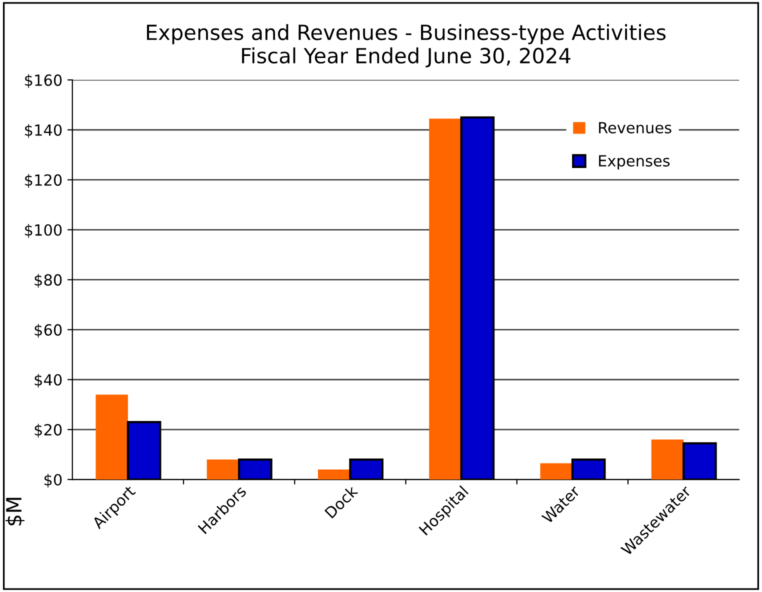 The image size is (762, 592). I want to click on y-tick-label: $140, so click(43, 131).